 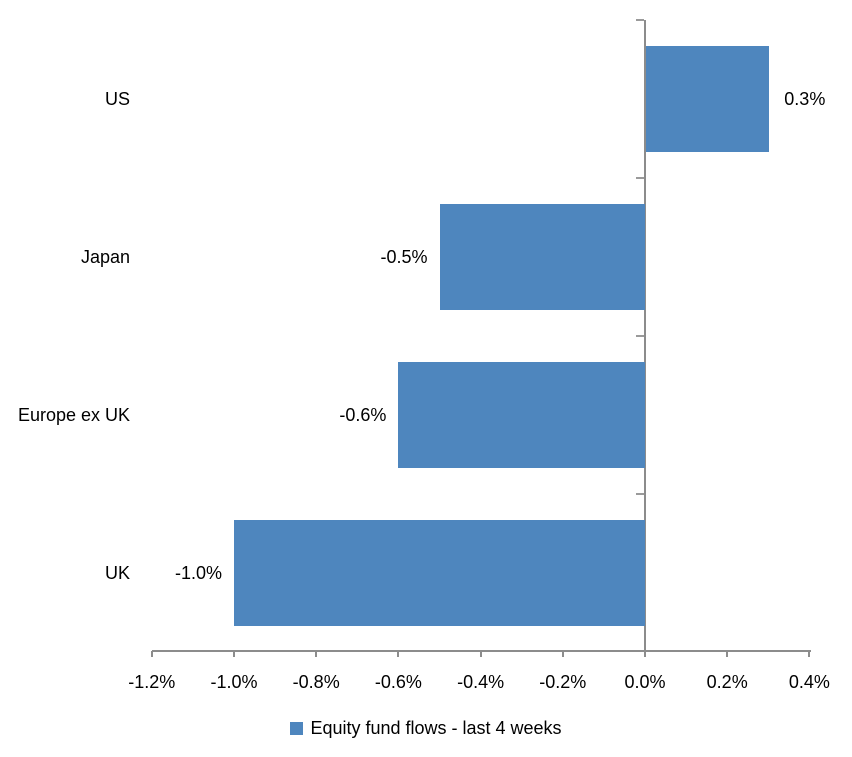 I want to click on bar-value-label: -0.5%, so click(x=404, y=257).